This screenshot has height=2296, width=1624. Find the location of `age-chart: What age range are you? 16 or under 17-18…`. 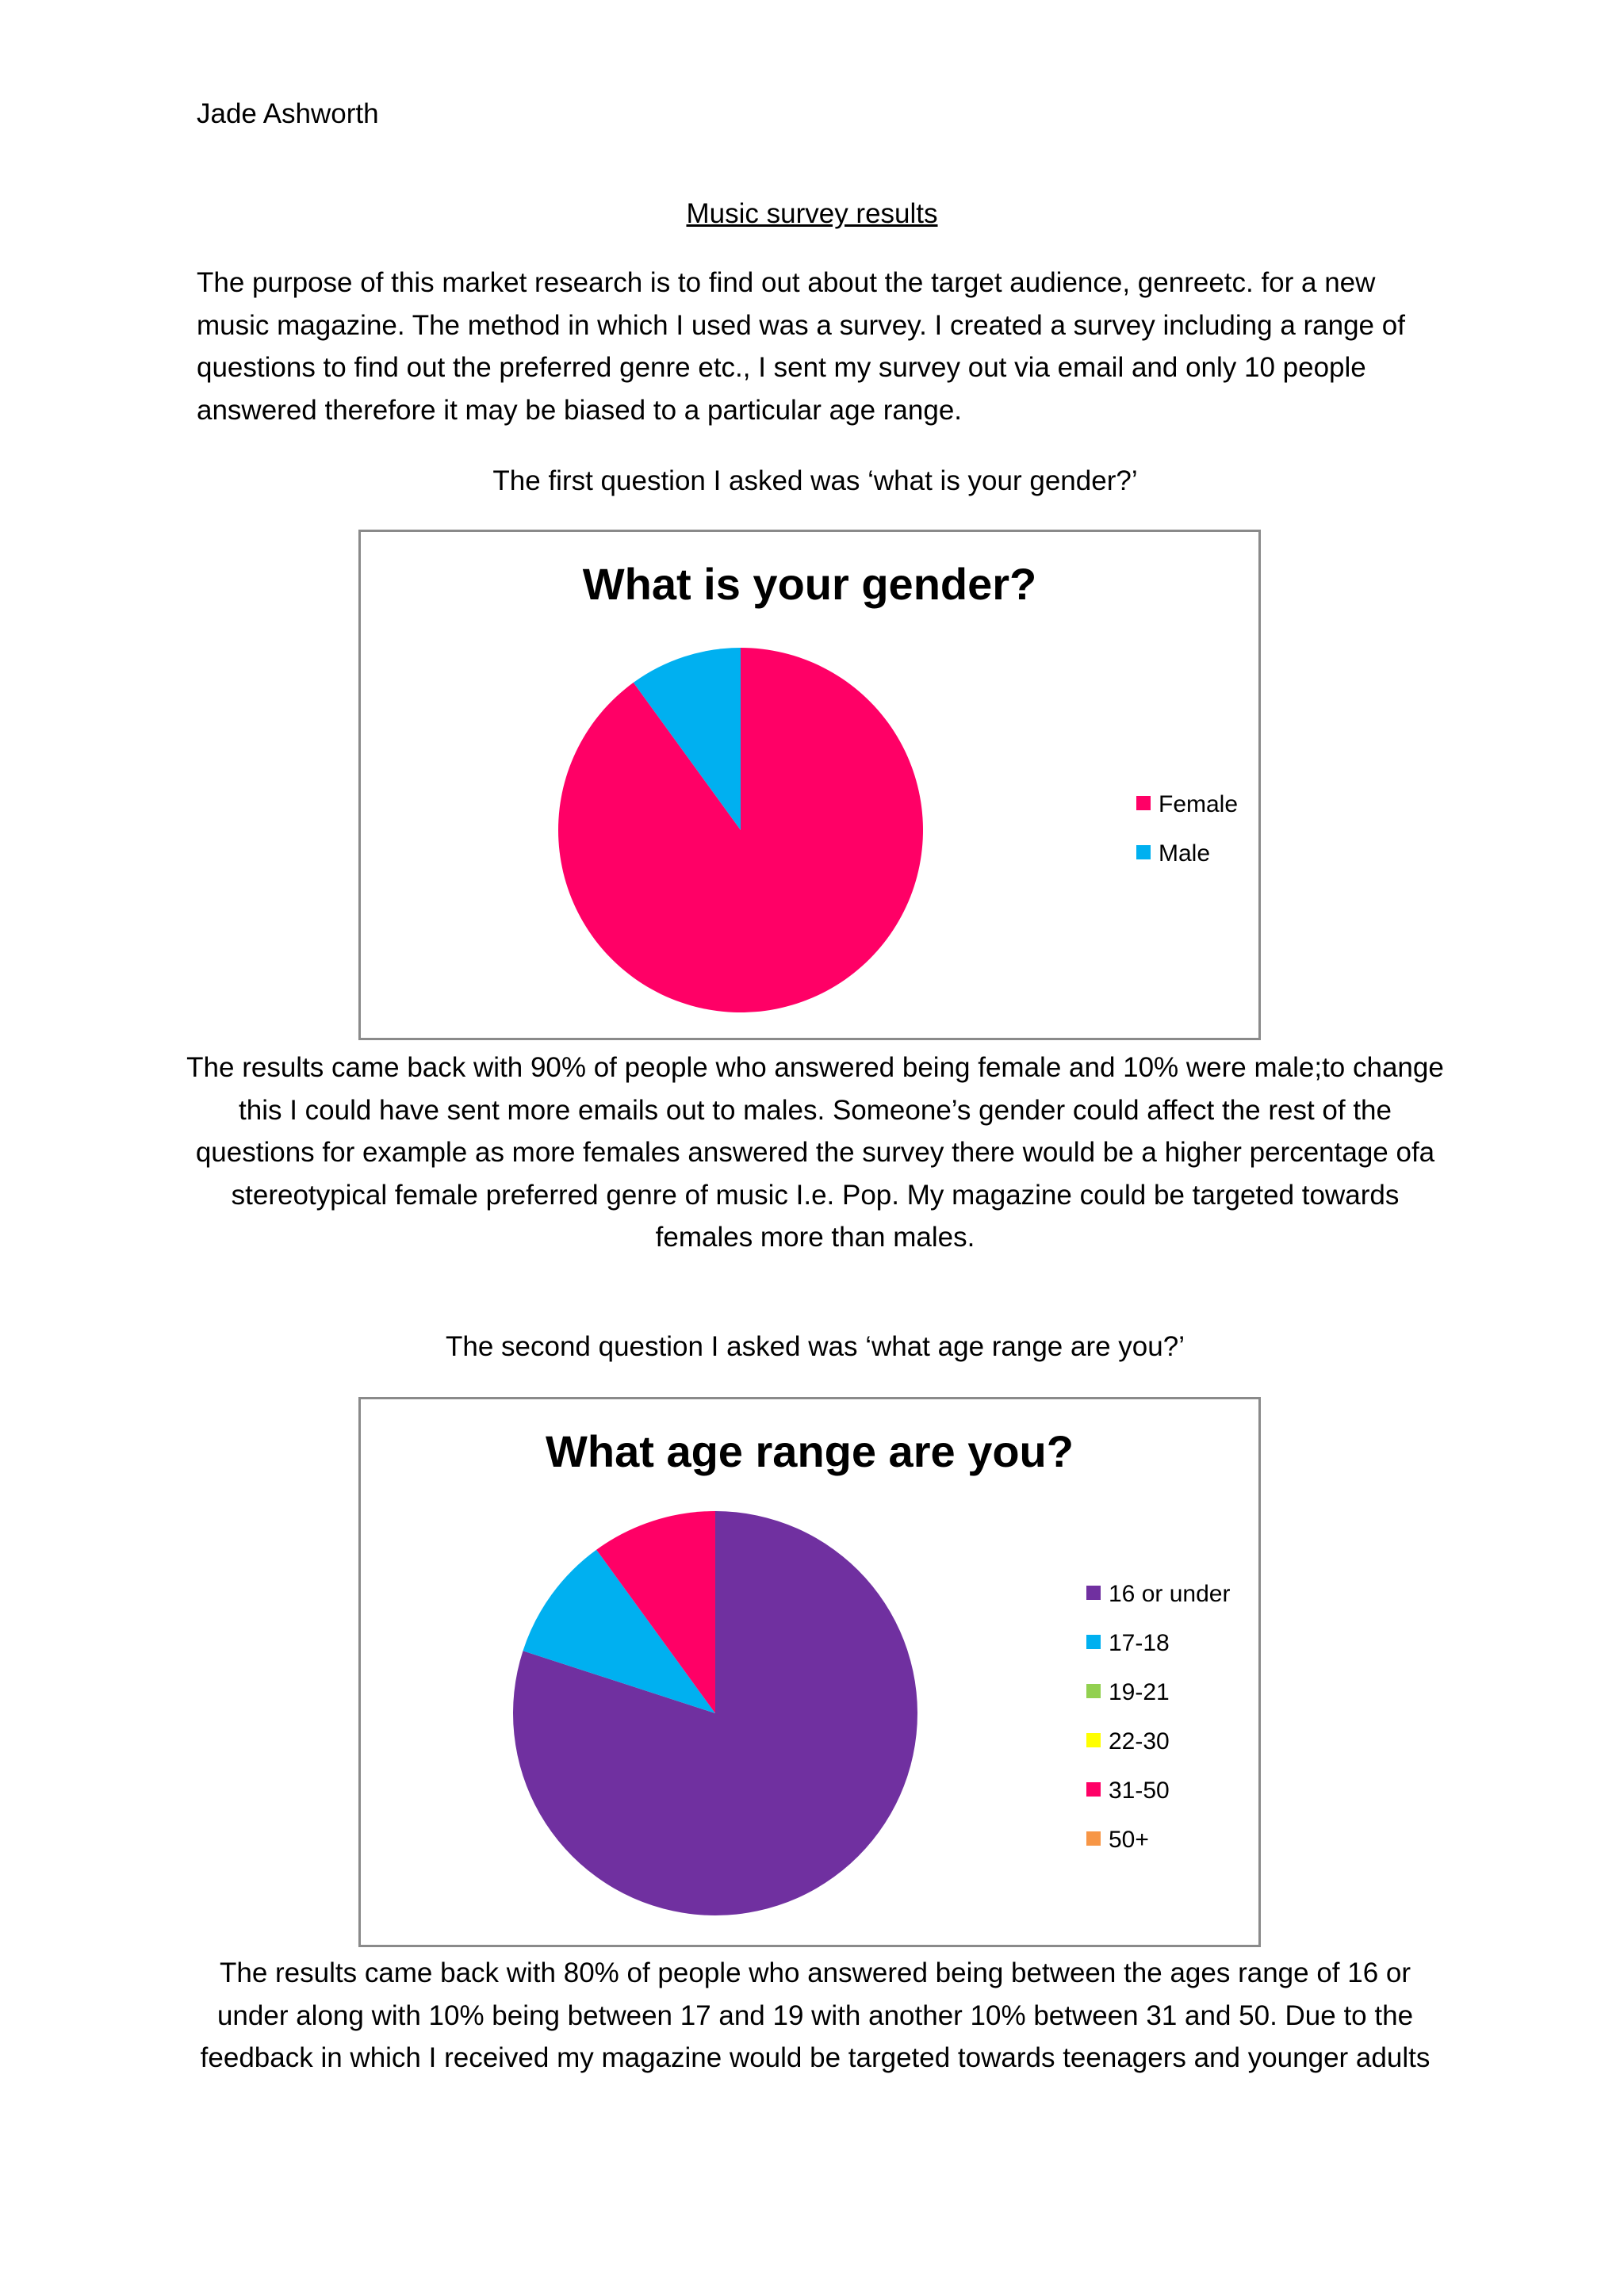

age-chart: What age range are you? 16 or under 17-18… is located at coordinates (809, 1672).